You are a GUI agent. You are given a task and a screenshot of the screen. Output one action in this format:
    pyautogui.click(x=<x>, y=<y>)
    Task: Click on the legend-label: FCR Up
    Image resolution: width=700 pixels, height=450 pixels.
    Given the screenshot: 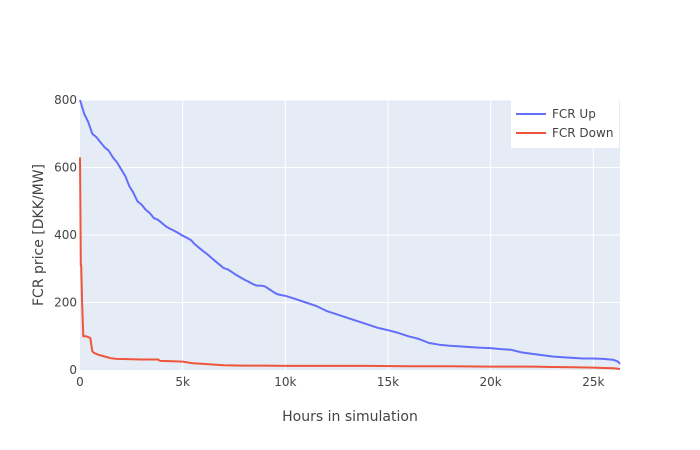 What is the action you would take?
    pyautogui.click(x=574, y=114)
    